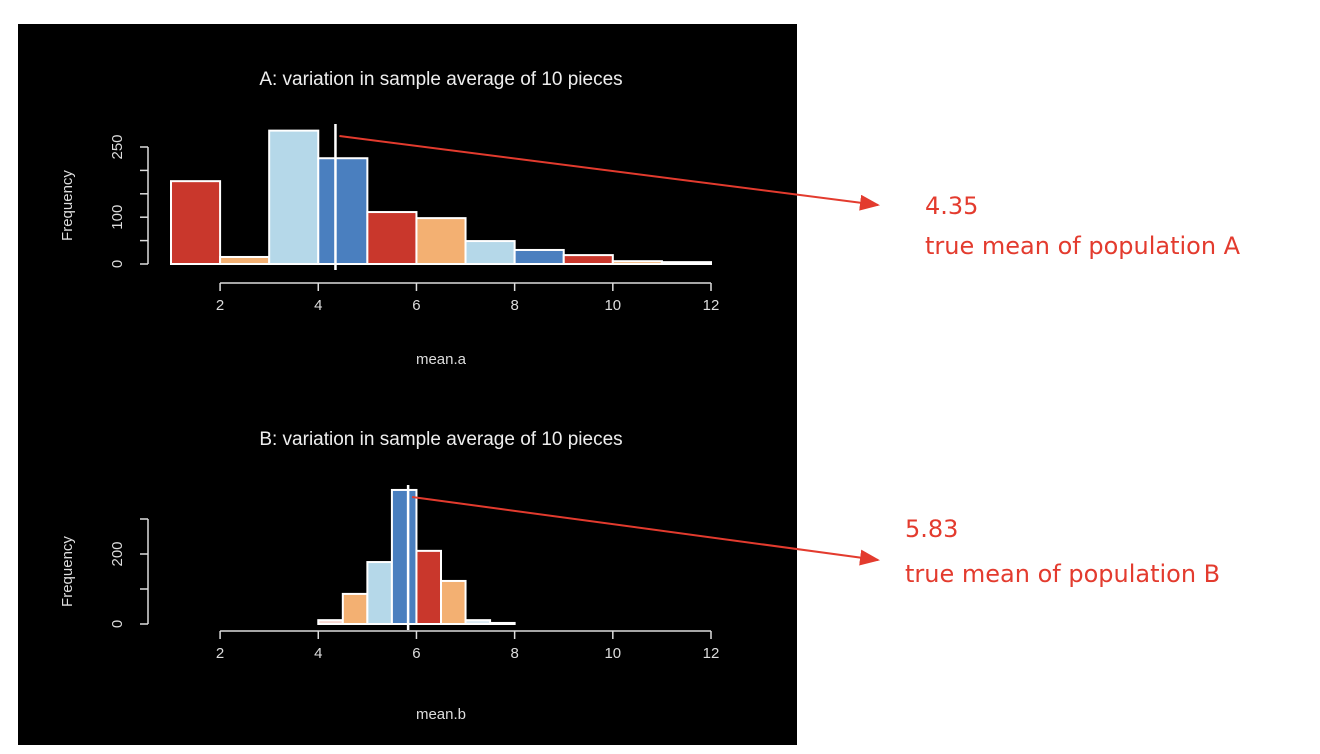 The image size is (1320, 754). What do you see at coordinates (441, 359) in the screenshot?
I see `x-axis-label: mean.a` at bounding box center [441, 359].